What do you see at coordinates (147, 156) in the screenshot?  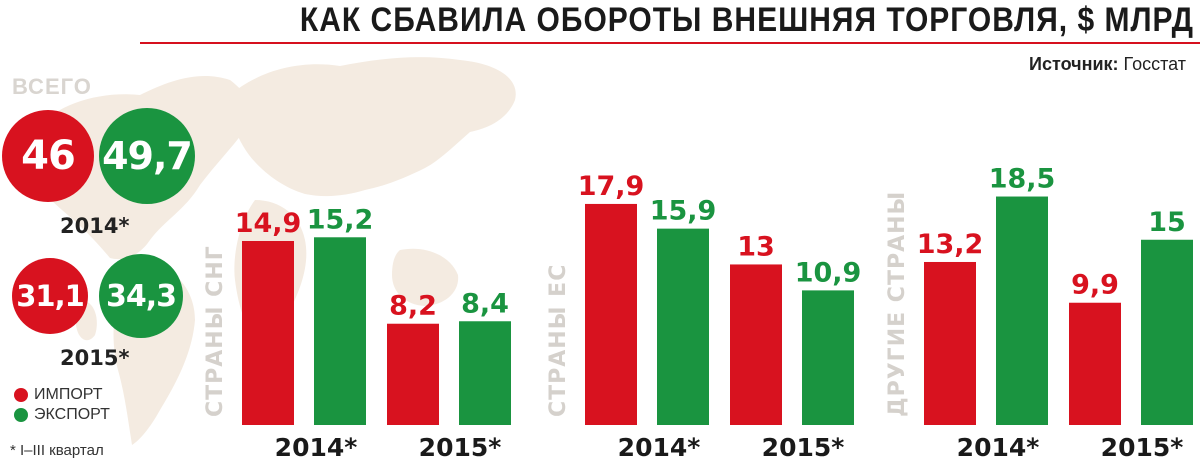 I see `total-export-2014: 49,7` at bounding box center [147, 156].